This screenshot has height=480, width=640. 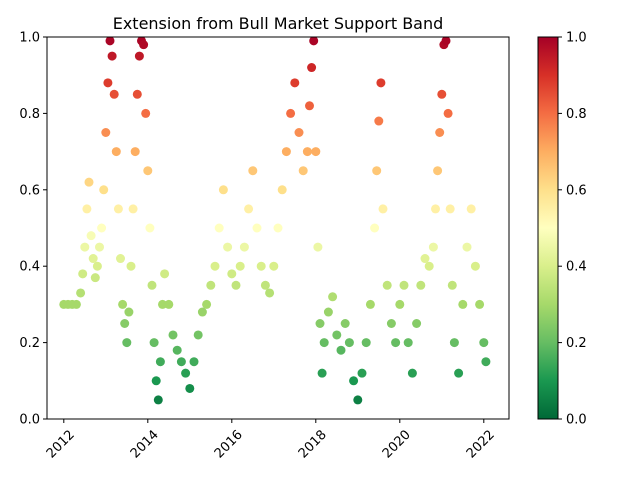 I want to click on colorbar-tick-label: 0.4, so click(x=576, y=267).